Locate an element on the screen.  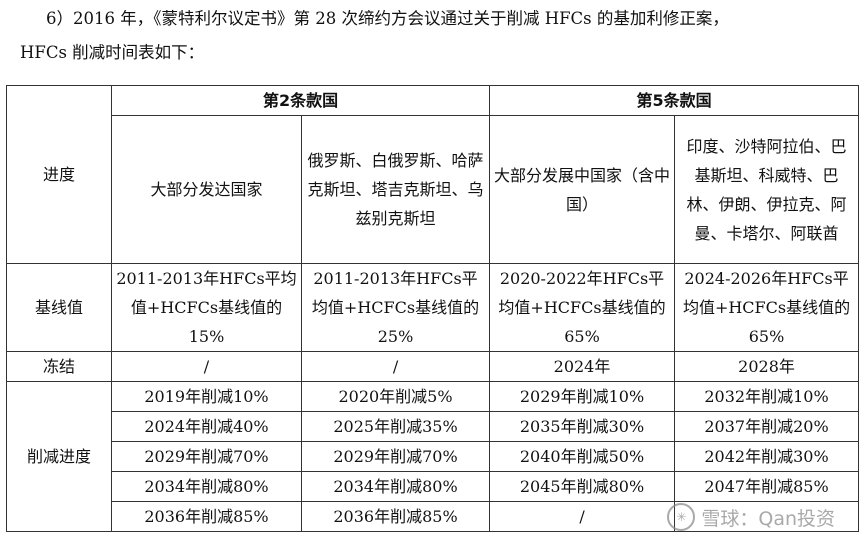
cell-reduction: 2045年削减80% is located at coordinates (582, 486).